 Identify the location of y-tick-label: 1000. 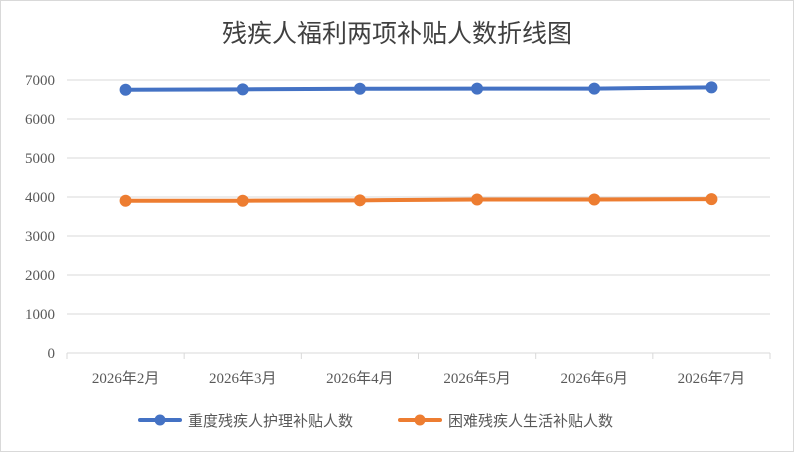
(40, 315).